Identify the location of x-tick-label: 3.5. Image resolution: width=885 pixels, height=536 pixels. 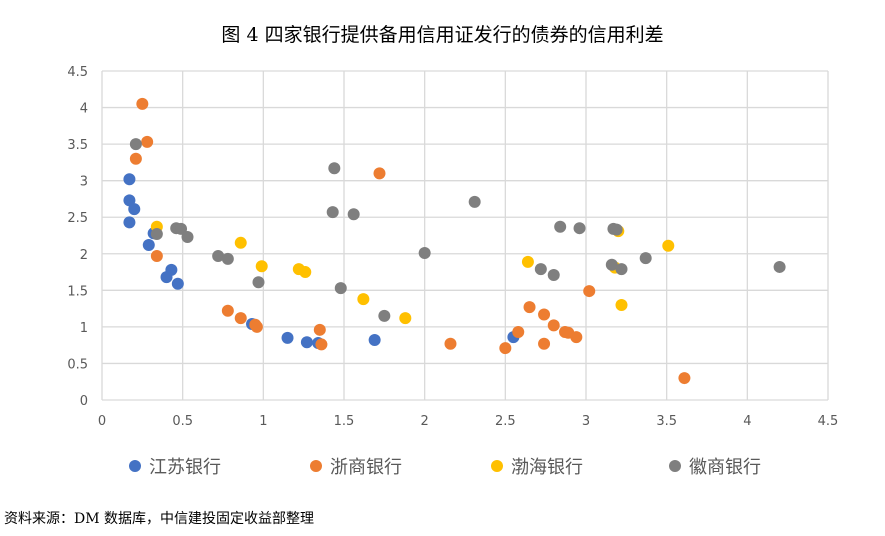
(666, 421).